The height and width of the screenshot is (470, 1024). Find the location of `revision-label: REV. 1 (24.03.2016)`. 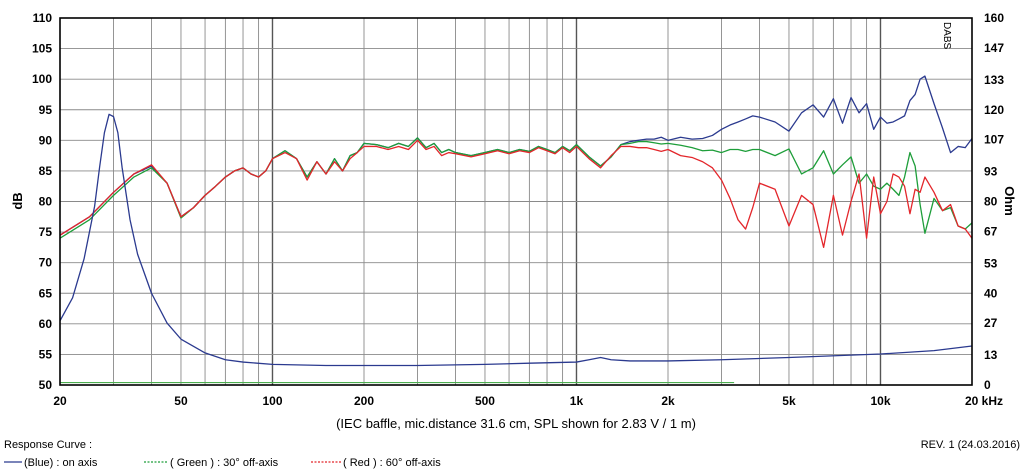

revision-label: REV. 1 (24.03.2016) is located at coordinates (970, 445).